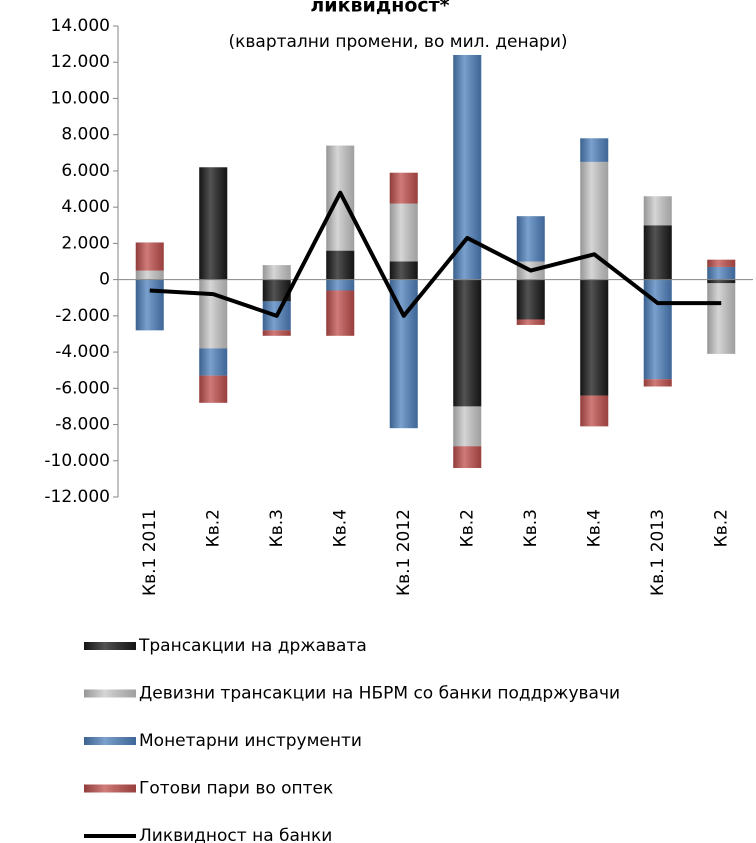  What do you see at coordinates (235, 834) in the screenshot?
I see `legend-label: Ликвидност на банки` at bounding box center [235, 834].